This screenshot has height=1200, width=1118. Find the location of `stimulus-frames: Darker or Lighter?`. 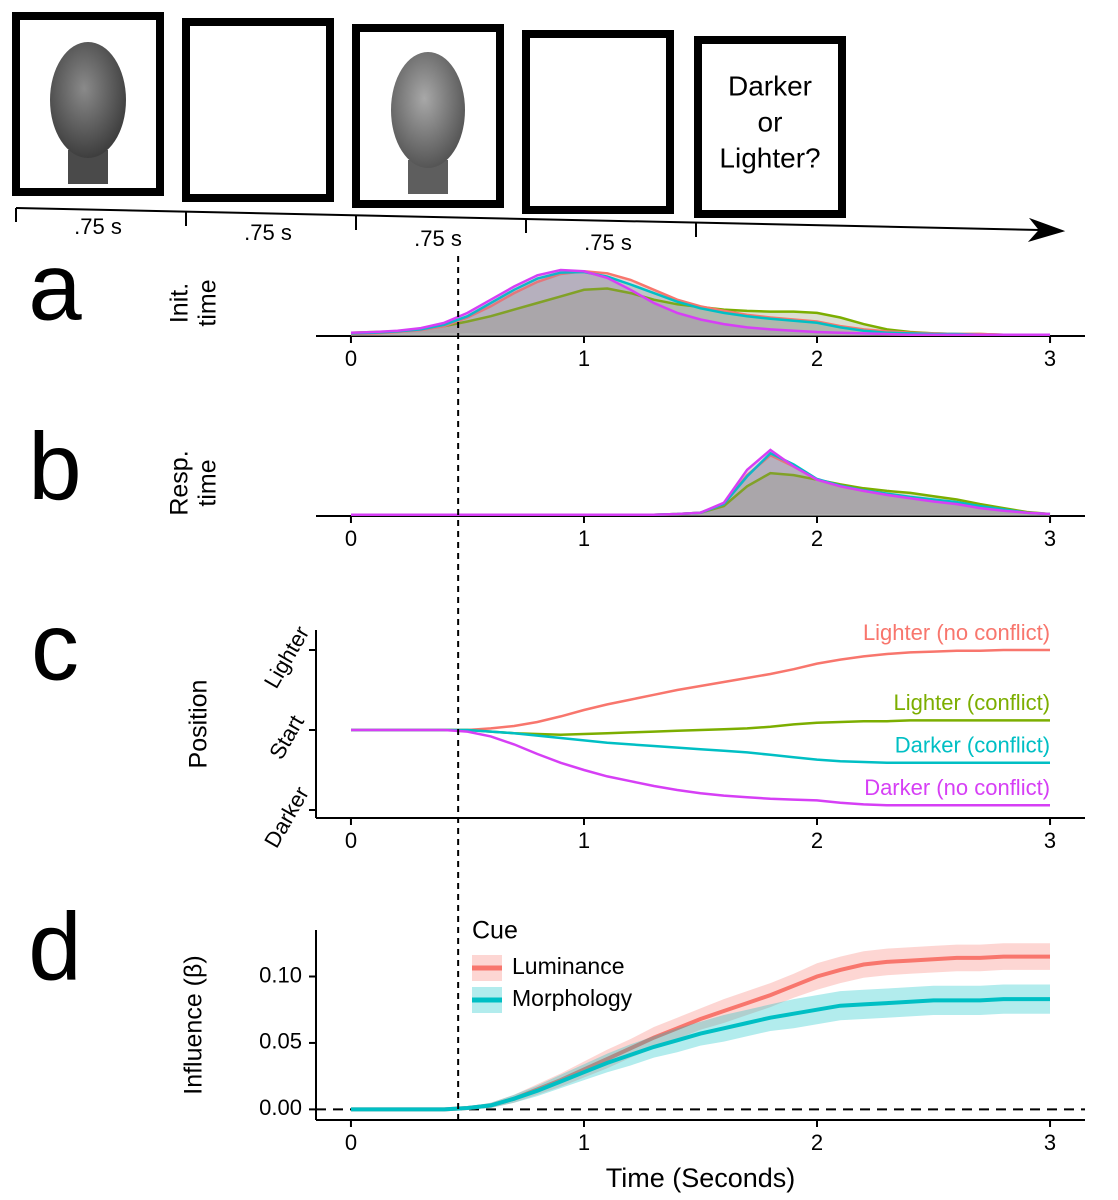

stimulus-frames: Darker or Lighter? is located at coordinates (429, 115).